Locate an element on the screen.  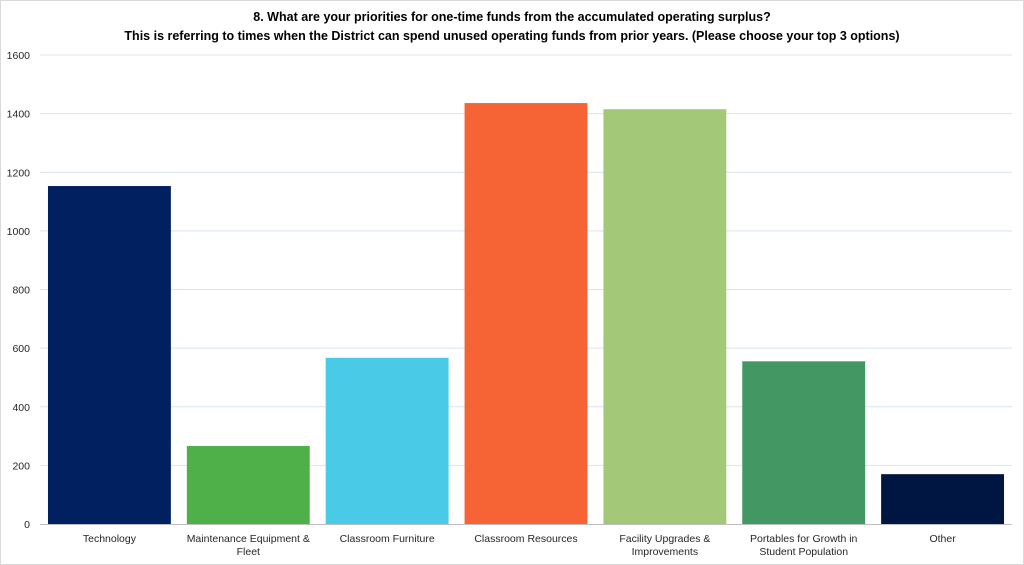
y-axis-ticks: 0 200 400 600 800 1000 1200 1400 1600 is located at coordinates (19, 290).